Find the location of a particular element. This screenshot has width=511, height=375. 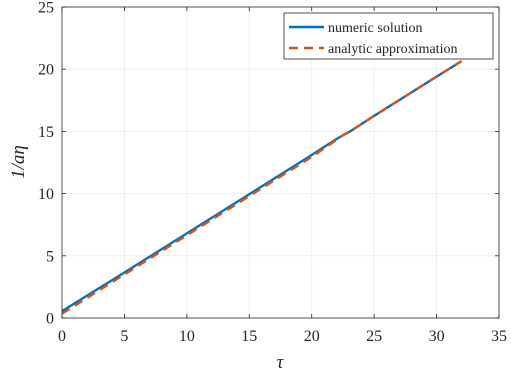

y-axis-label: 1/aη is located at coordinates (18, 162).